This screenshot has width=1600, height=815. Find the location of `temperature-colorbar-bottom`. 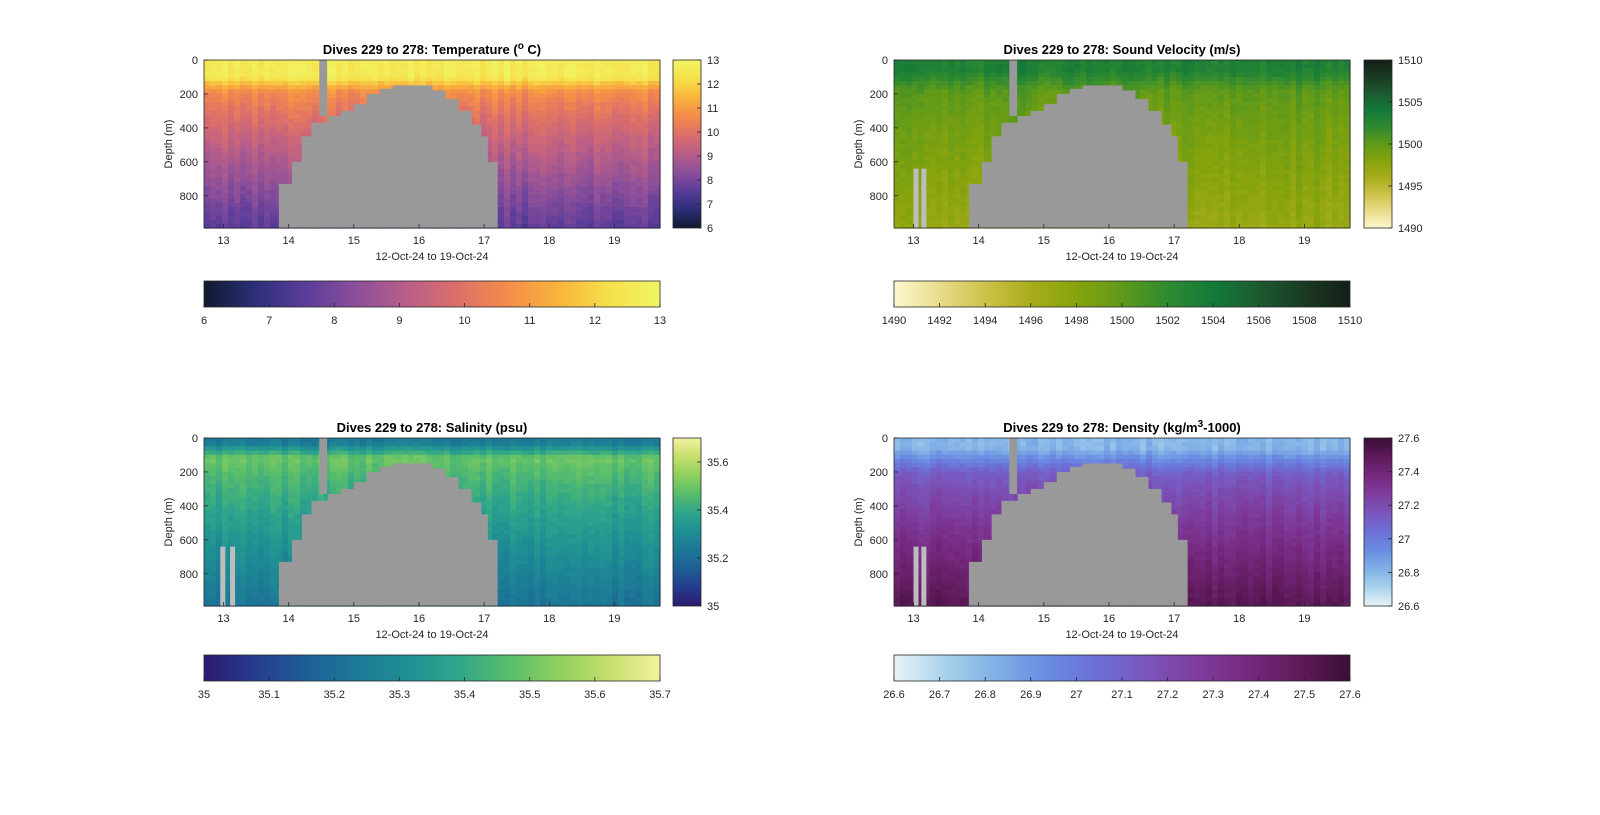

temperature-colorbar-bottom is located at coordinates (432, 294).